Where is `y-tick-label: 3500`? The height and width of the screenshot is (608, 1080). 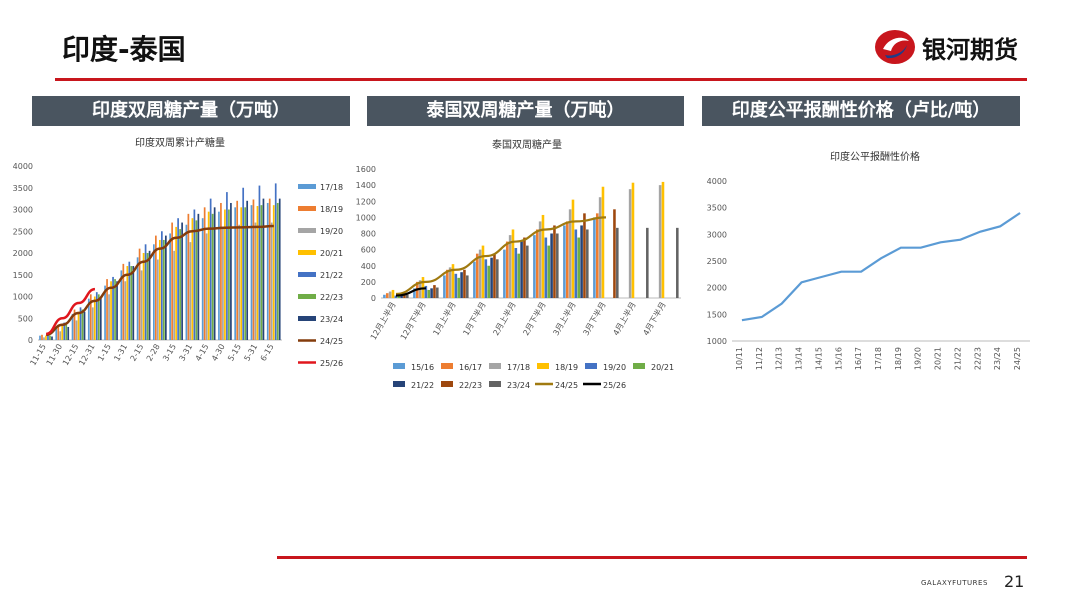
y-tick-label: 3500 is located at coordinates (717, 208).